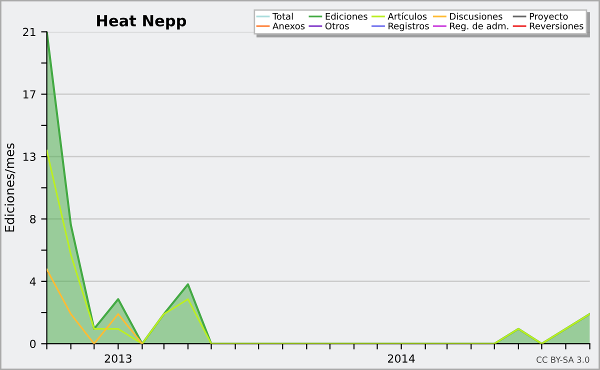  I want to click on legend-label: Registros, so click(408, 27).